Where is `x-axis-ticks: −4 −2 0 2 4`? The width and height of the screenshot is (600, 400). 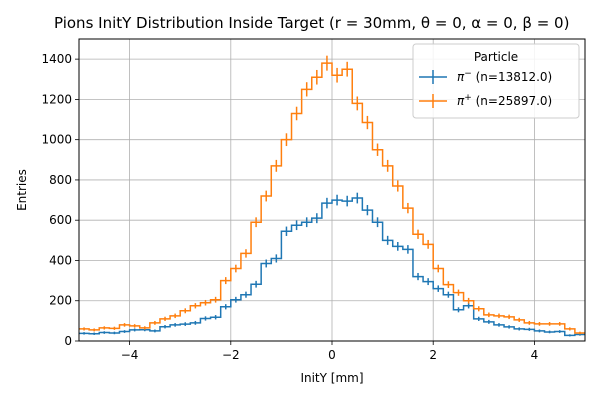 x-axis-ticks: −4 −2 0 2 4 is located at coordinates (329, 351).